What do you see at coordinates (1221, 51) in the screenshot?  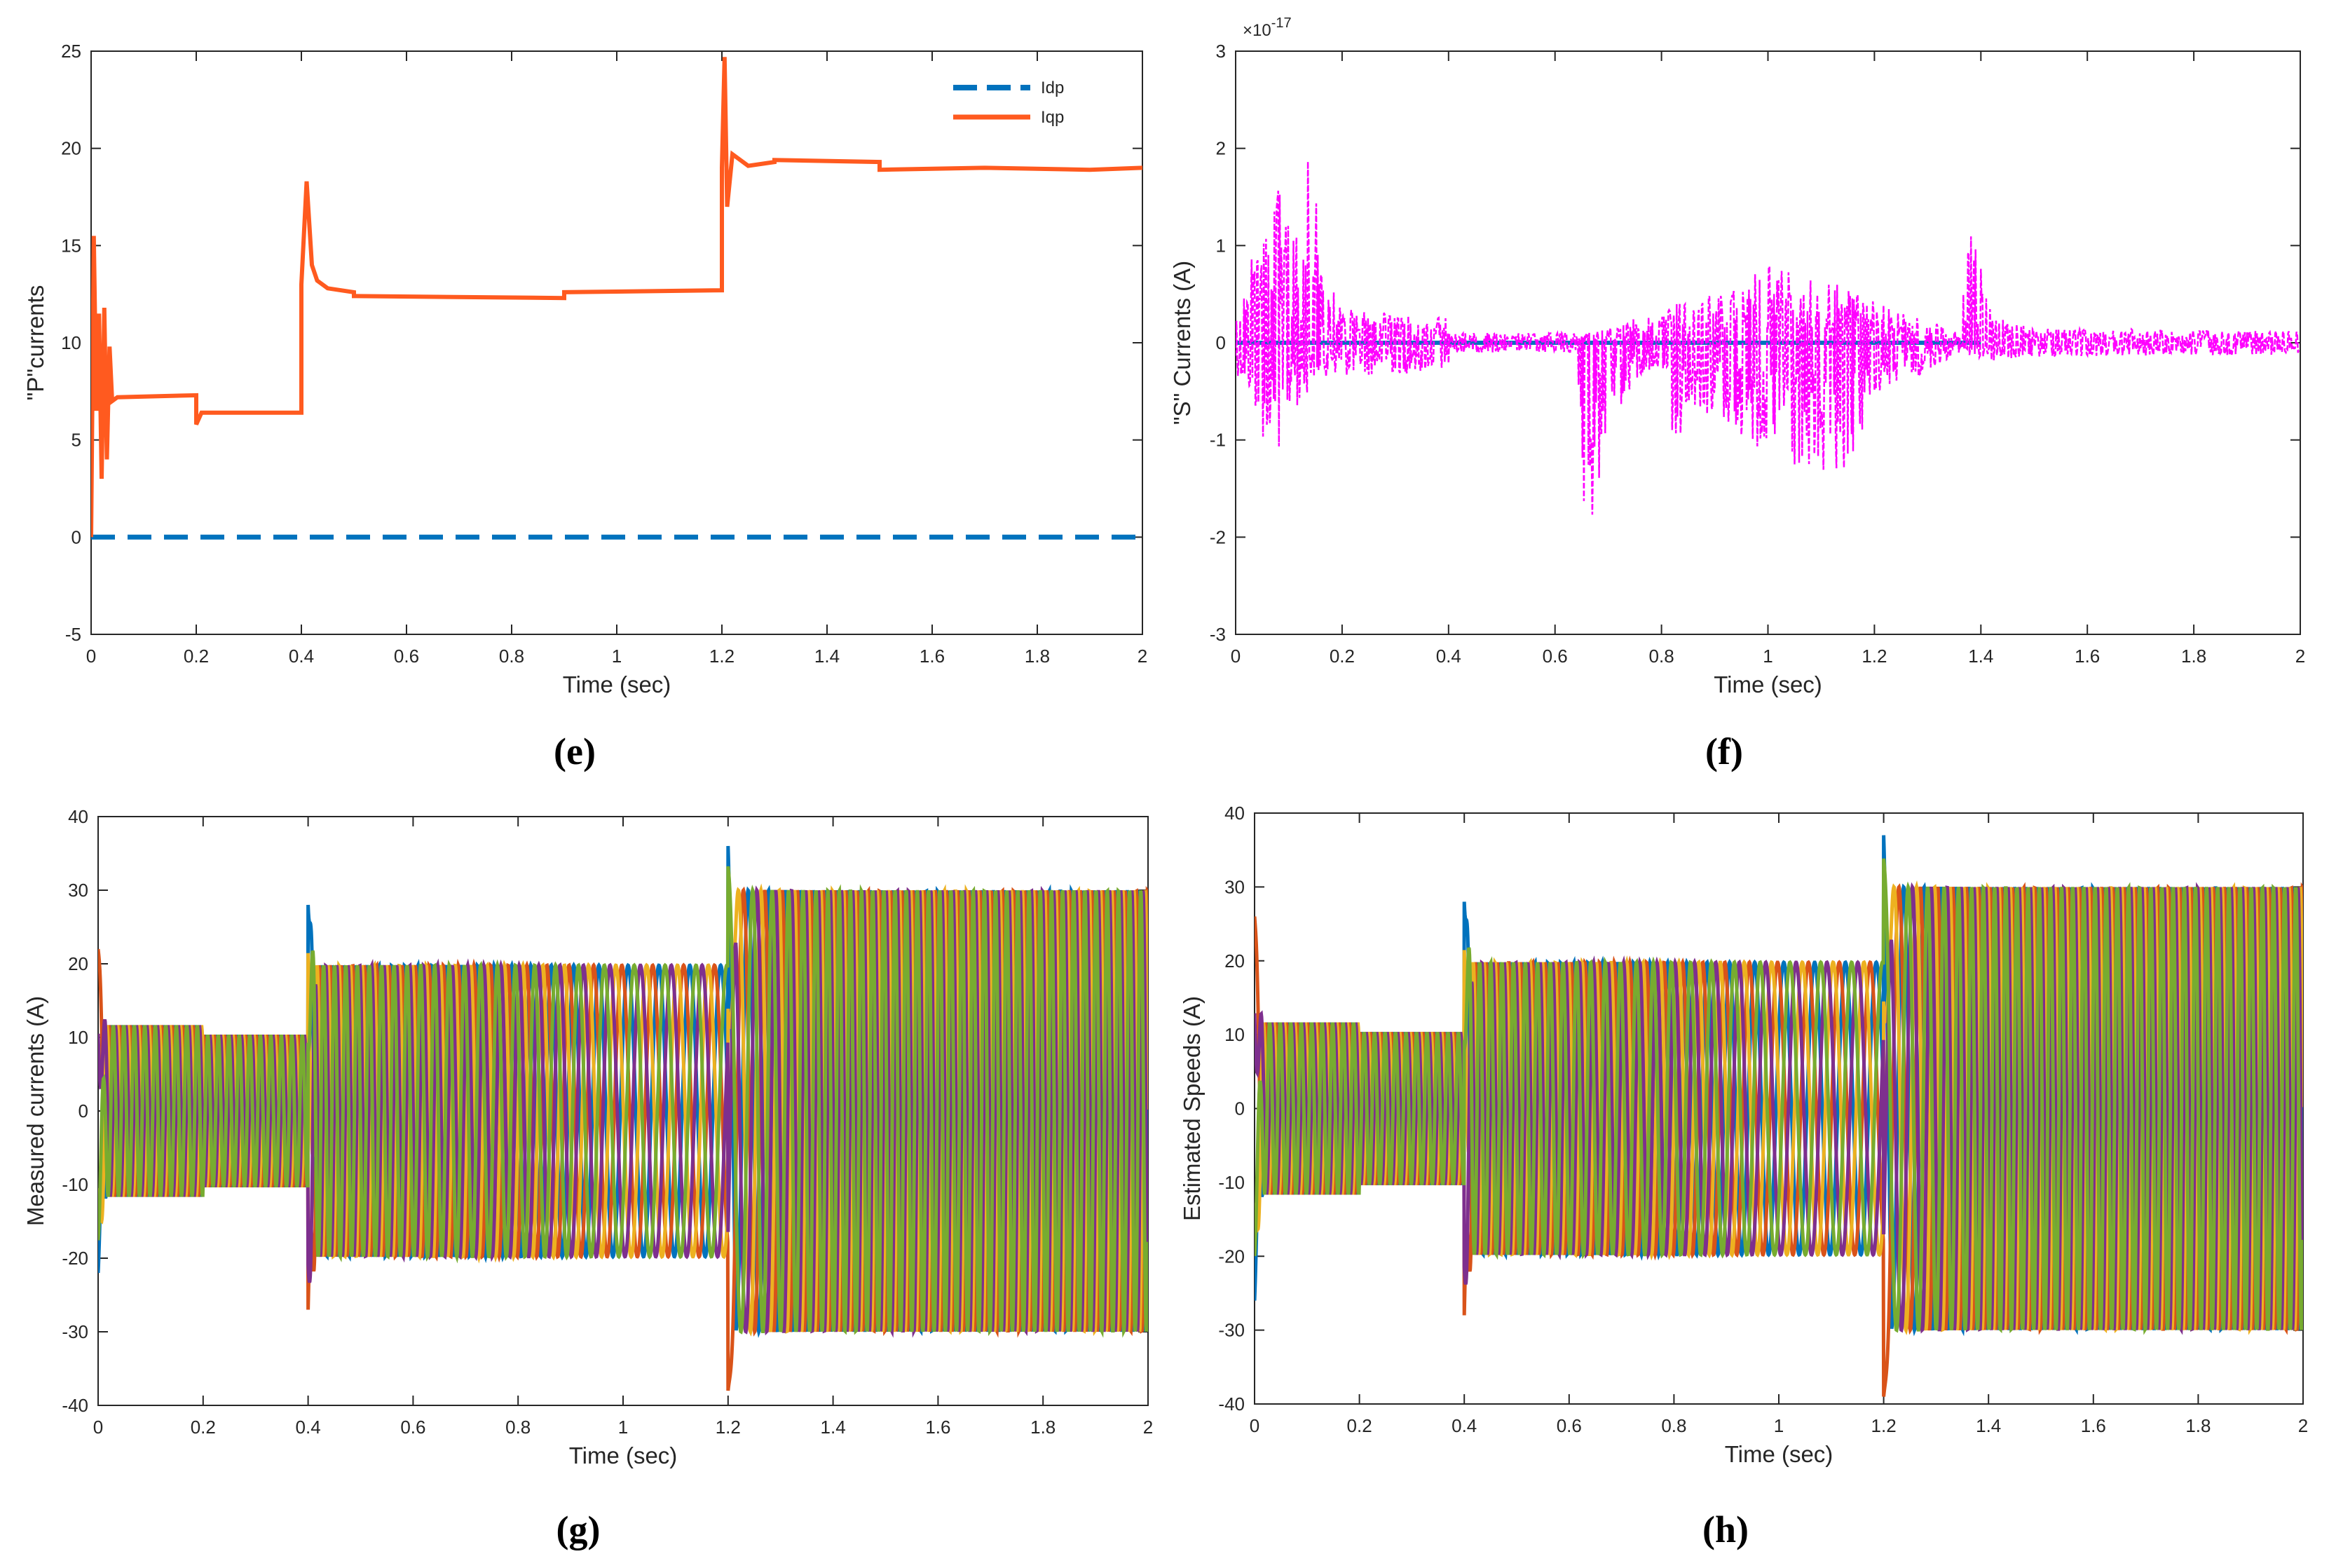 I see `y-tick-label: 3` at bounding box center [1221, 51].